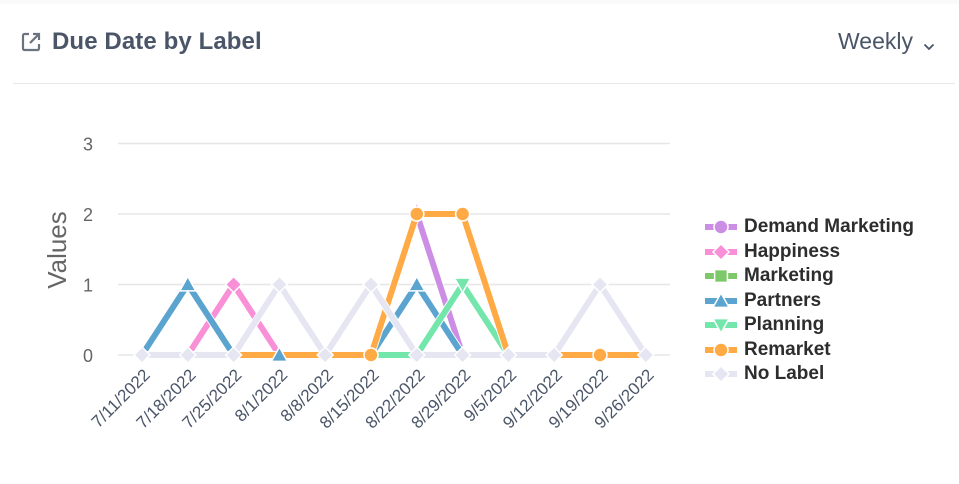  Describe the element at coordinates (31, 42) in the screenshot. I see `external-link-icon` at that location.